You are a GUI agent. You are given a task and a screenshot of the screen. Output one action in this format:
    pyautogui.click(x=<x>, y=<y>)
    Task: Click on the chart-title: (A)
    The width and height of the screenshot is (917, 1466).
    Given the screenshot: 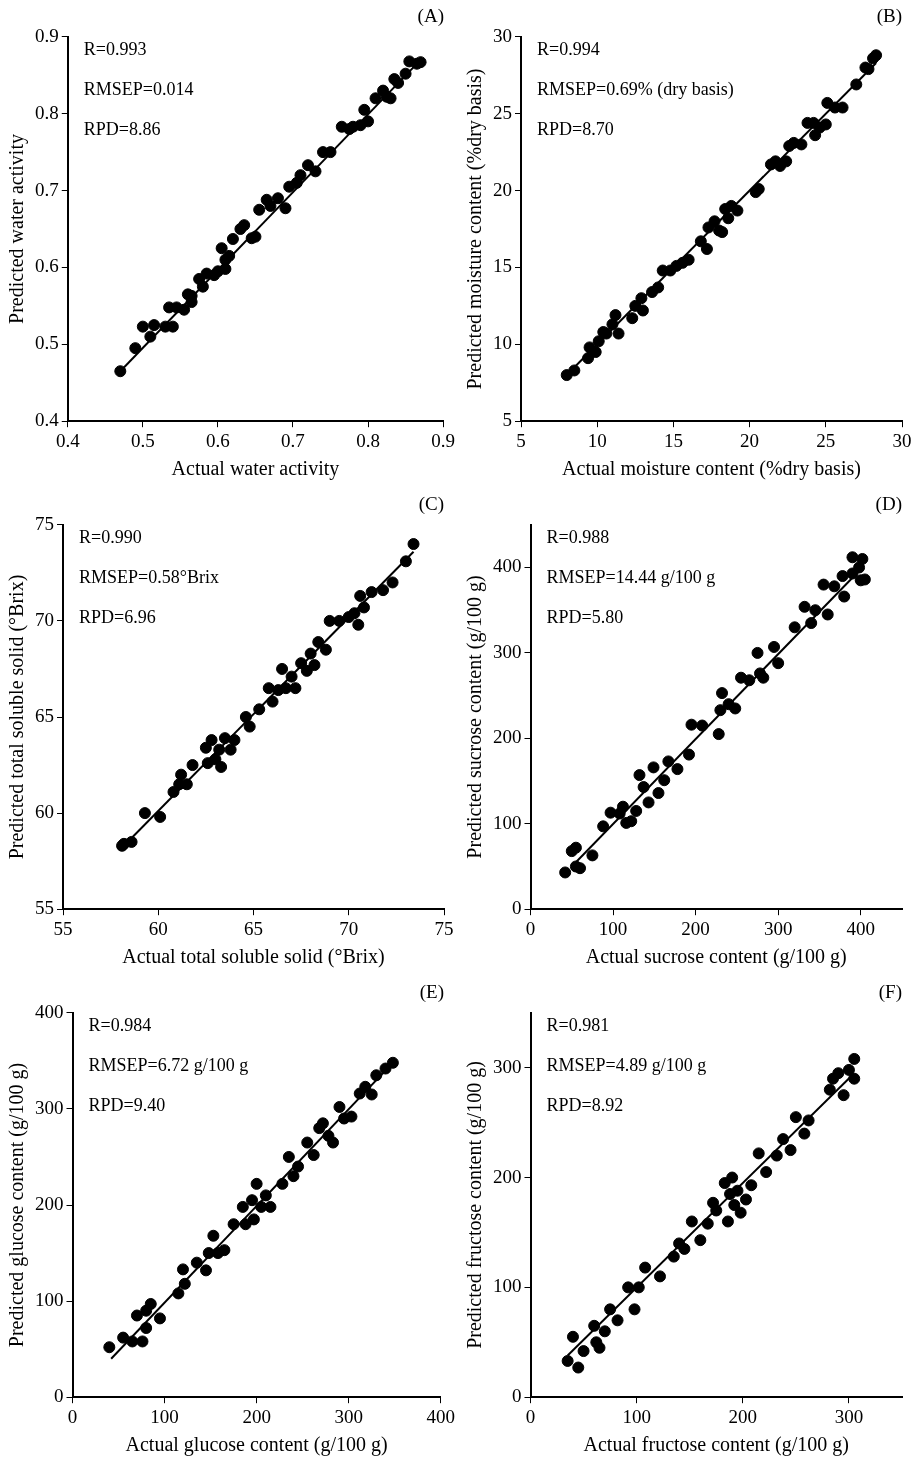 What is the action you would take?
    pyautogui.click(x=430, y=16)
    